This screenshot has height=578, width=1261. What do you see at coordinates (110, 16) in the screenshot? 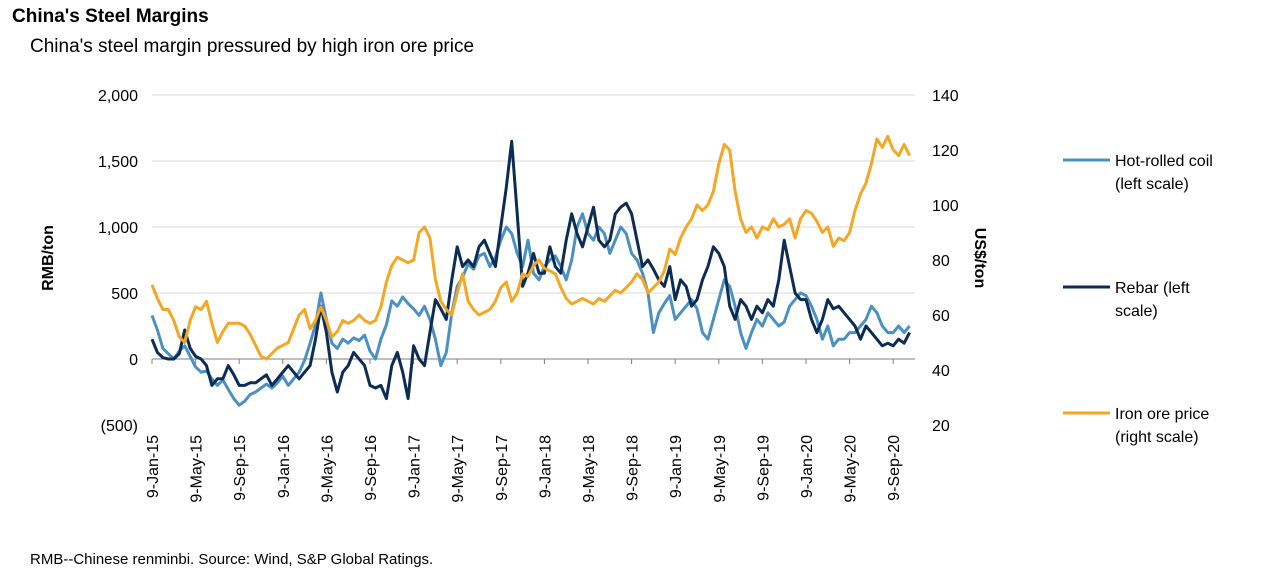
I see `chart-title: China's Steel Margins` at bounding box center [110, 16].